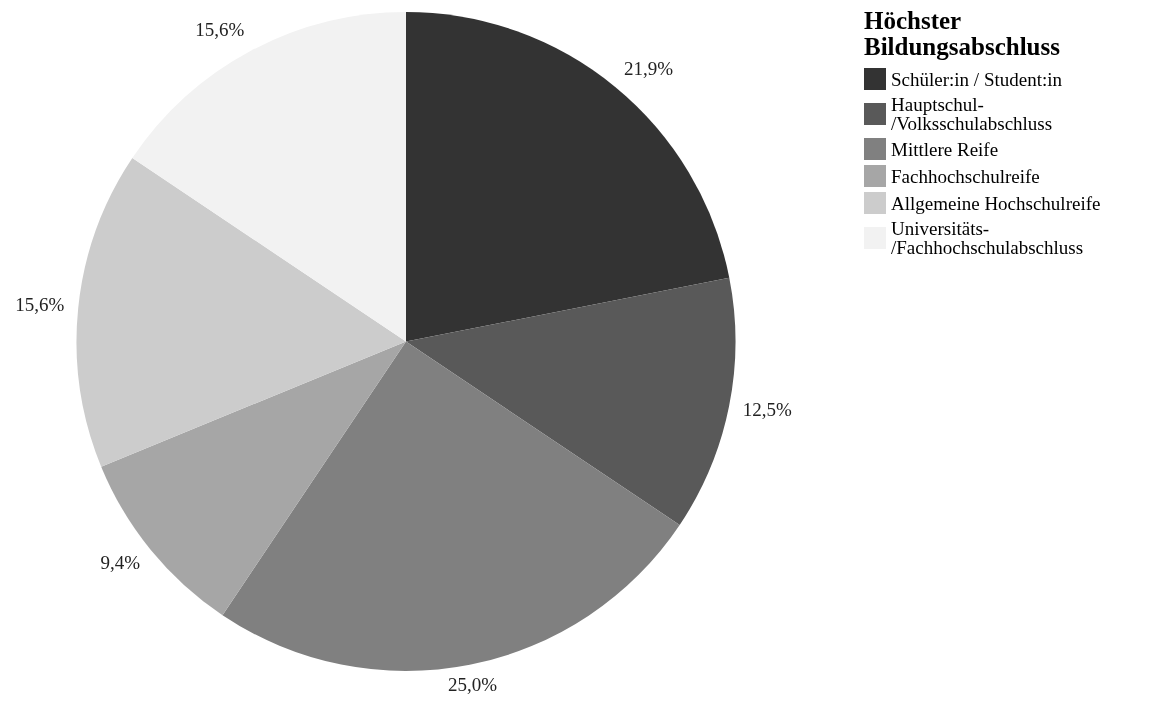 The width and height of the screenshot is (1172, 701). Describe the element at coordinates (966, 176) in the screenshot. I see `legend-label: Fachhochschulreife` at that location.